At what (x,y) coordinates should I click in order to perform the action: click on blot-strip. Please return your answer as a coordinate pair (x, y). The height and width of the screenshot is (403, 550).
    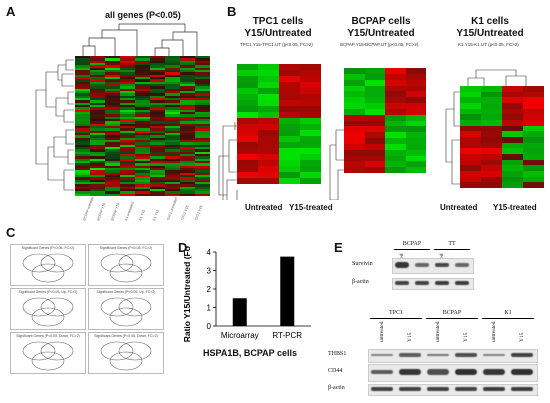
    Looking at the image, I should click on (433, 266).